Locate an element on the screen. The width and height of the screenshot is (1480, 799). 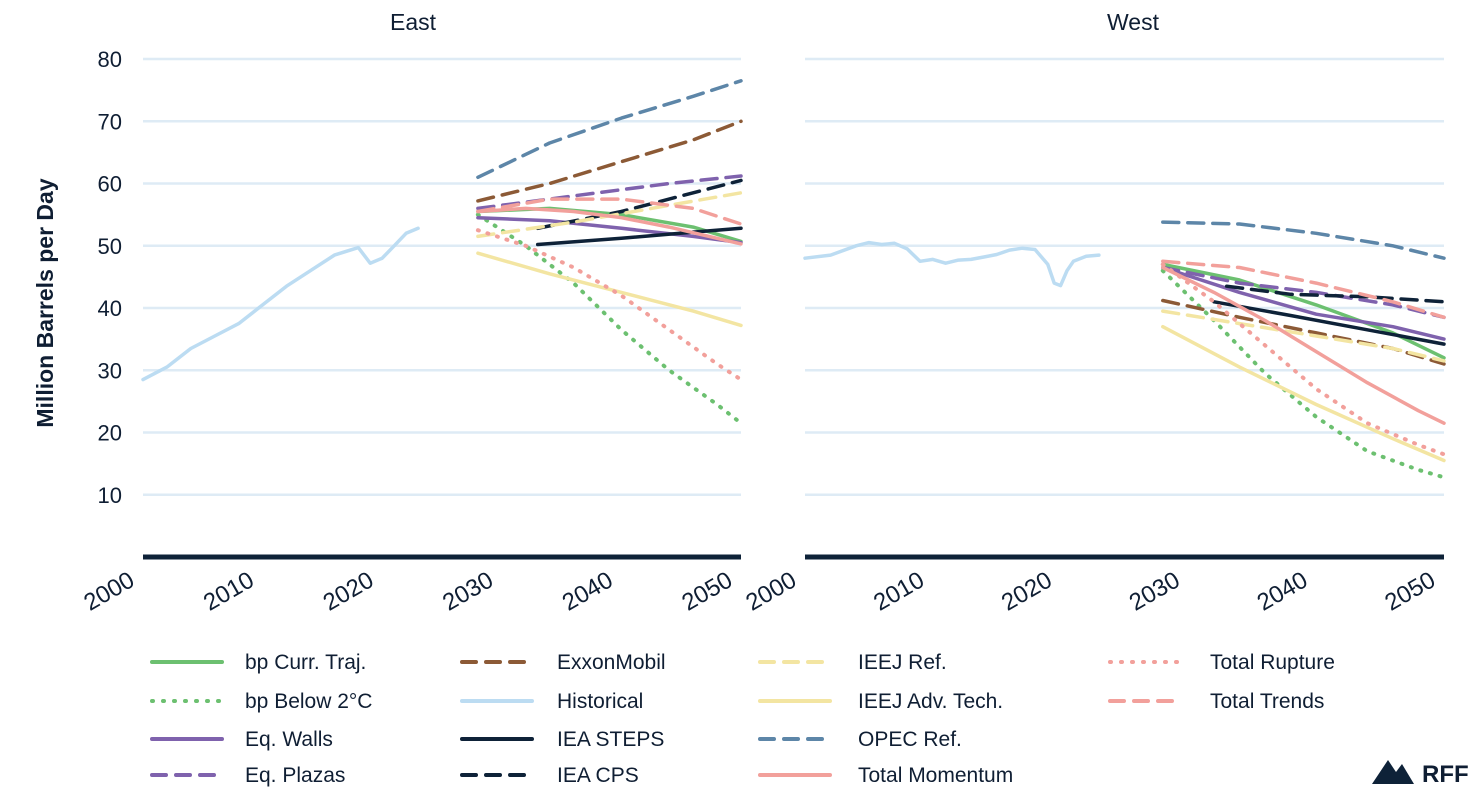
east-series-eq-walls is located at coordinates (609, 230).